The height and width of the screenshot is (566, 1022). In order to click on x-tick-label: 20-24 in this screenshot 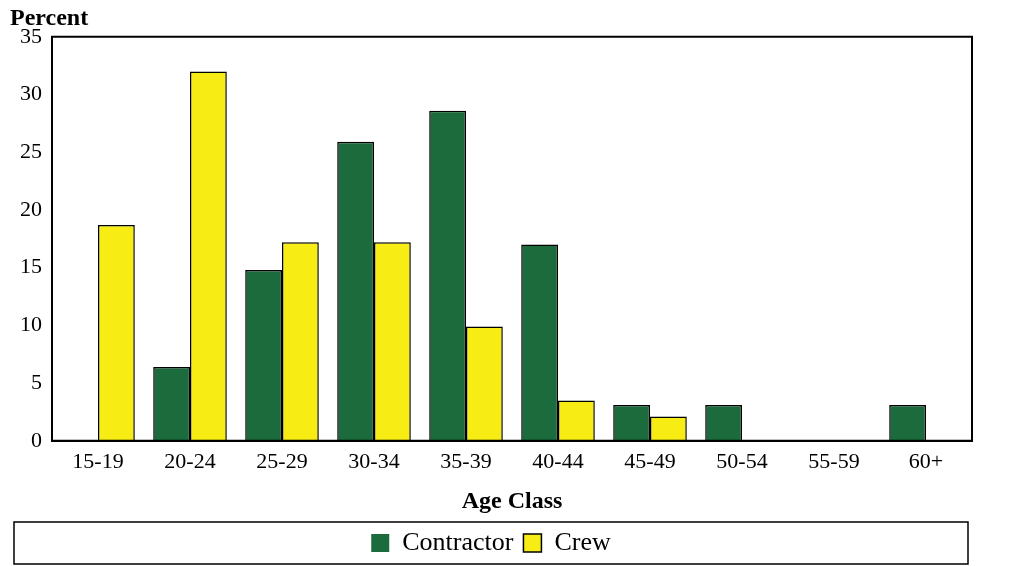, I will do `click(190, 460)`.